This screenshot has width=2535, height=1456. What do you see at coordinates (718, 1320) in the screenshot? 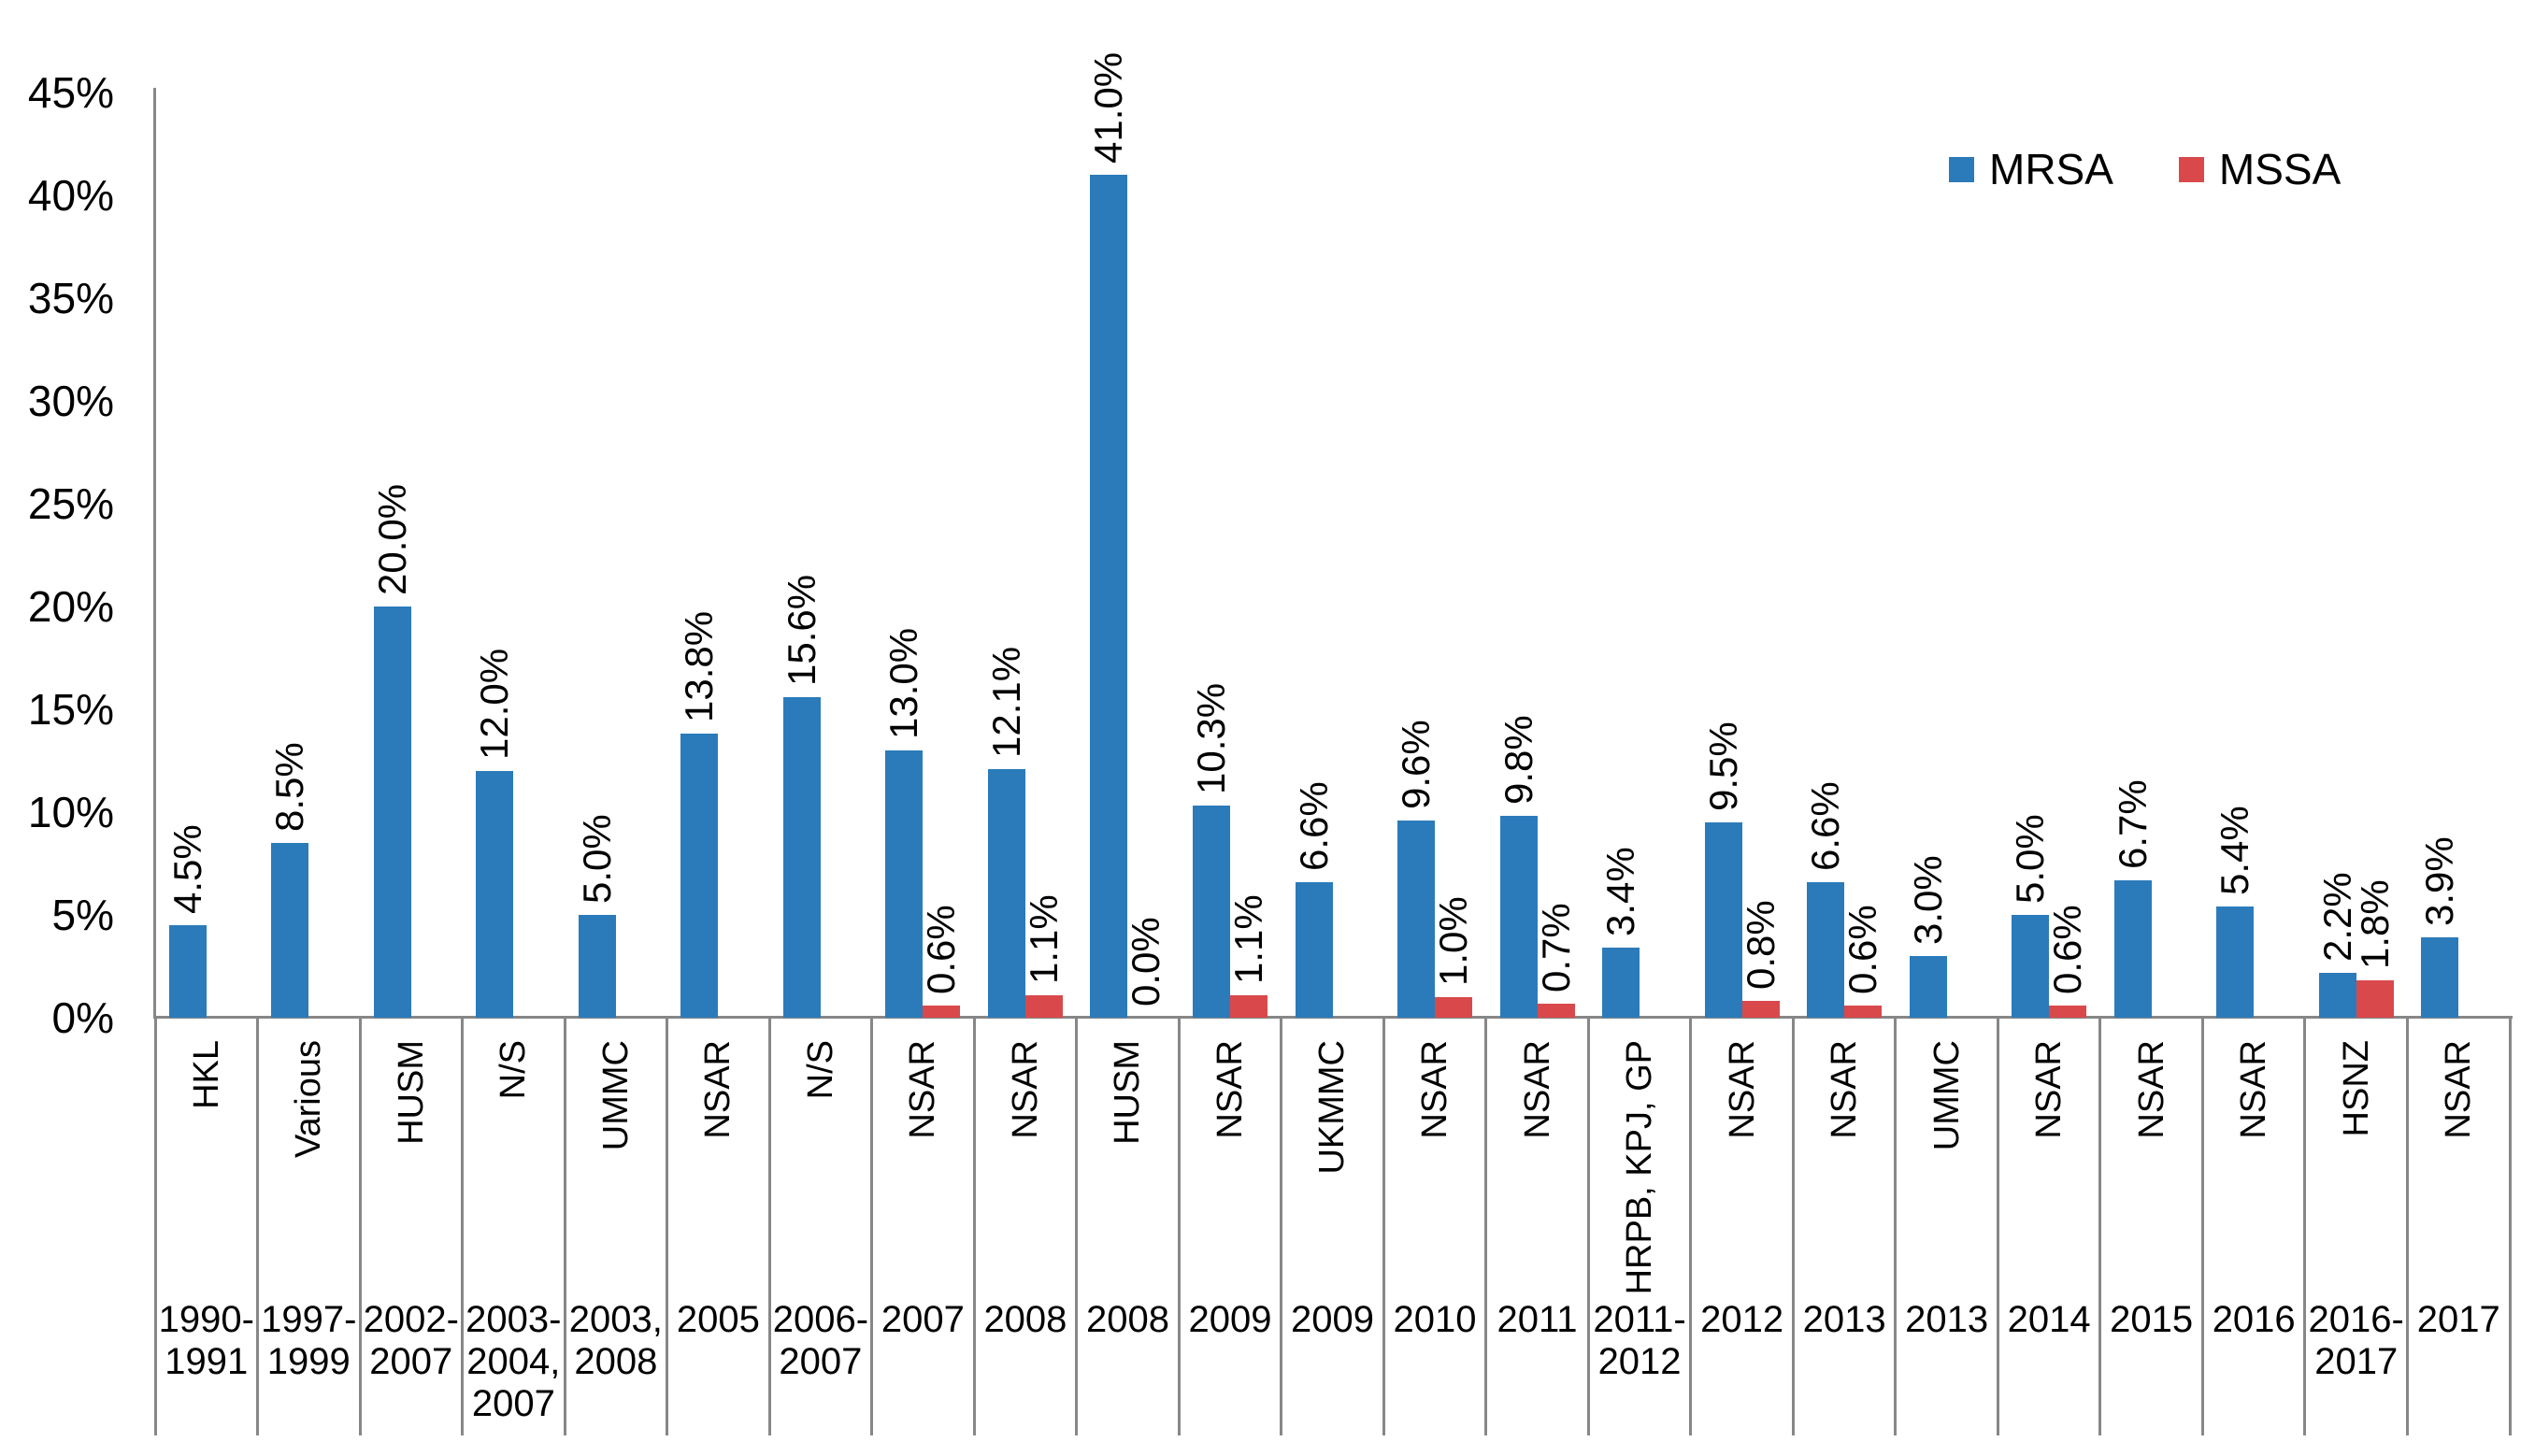
I see `category-year-label: 2005` at bounding box center [718, 1320].